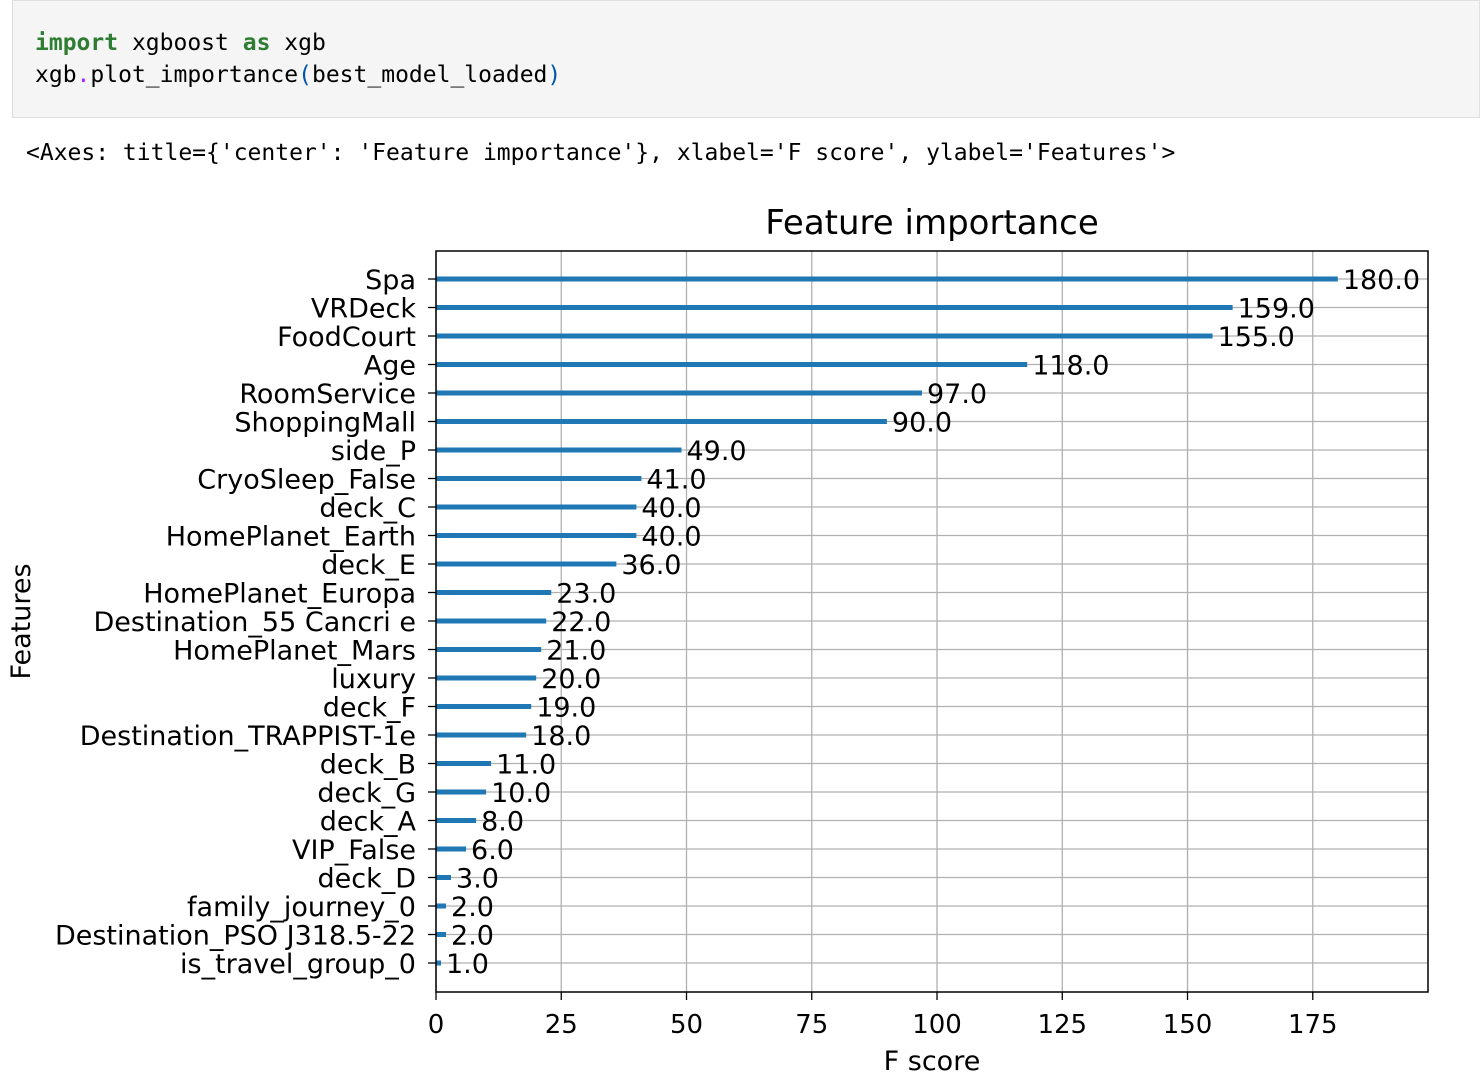 Image resolution: width=1480 pixels, height=1092 pixels. What do you see at coordinates (306, 480) in the screenshot?
I see `y-tick-label: CryoSleep_False` at bounding box center [306, 480].